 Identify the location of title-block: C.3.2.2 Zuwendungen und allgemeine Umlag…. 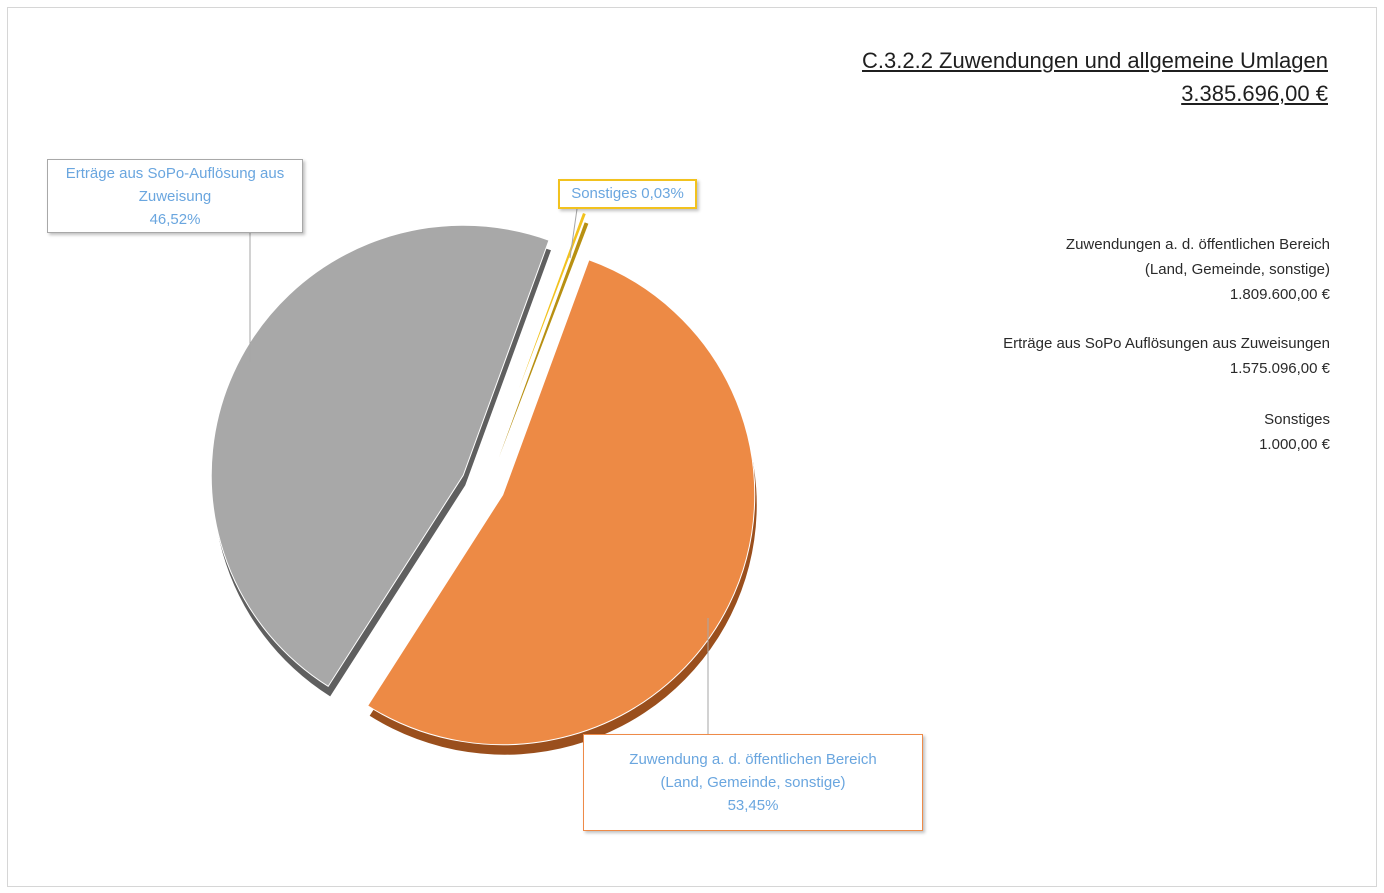
(1095, 77).